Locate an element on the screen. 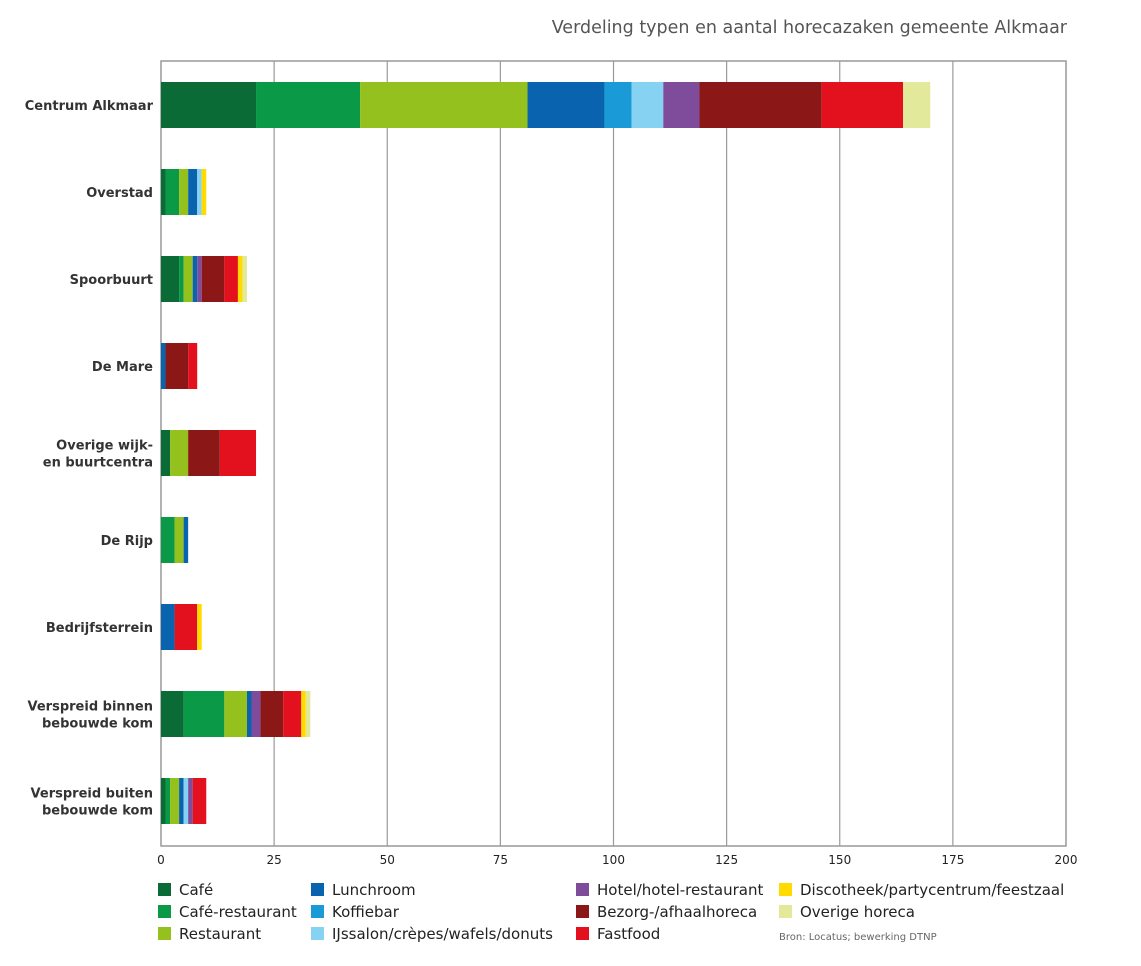 Image resolution: width=1141 pixels, height=966 pixels. category-label: Centrum Alkmaar is located at coordinates (89, 106).